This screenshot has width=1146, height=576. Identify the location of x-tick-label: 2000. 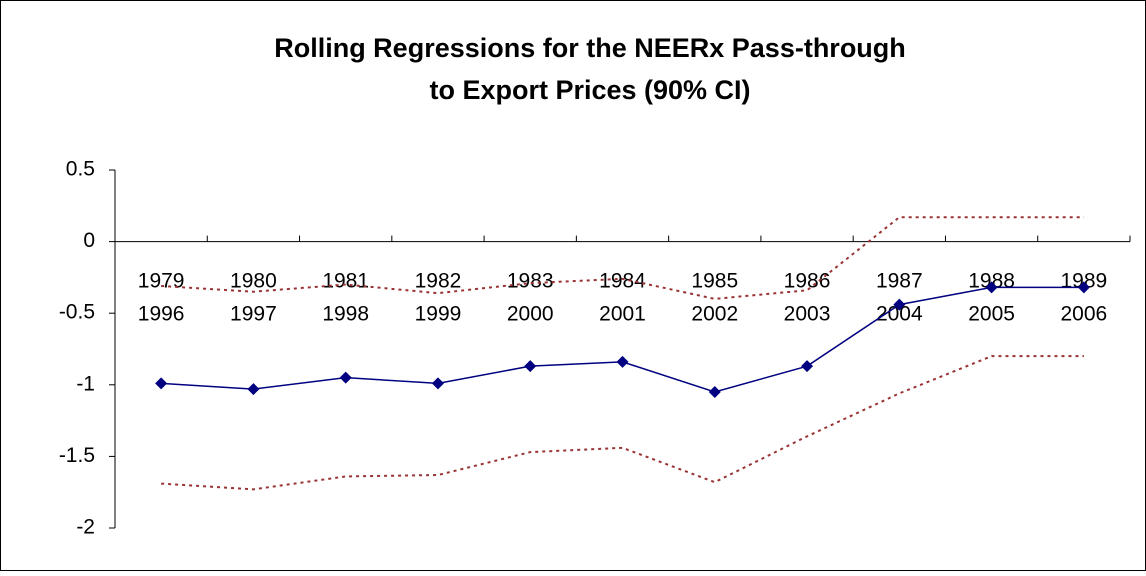
(530, 314).